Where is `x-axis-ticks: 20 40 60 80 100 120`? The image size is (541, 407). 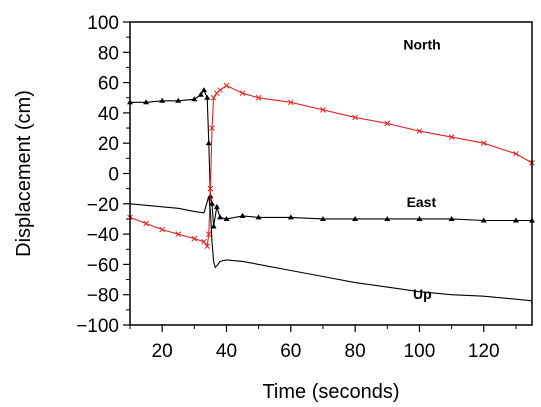
x-axis-ticks: 20 40 60 80 100 120 is located at coordinates (323, 343).